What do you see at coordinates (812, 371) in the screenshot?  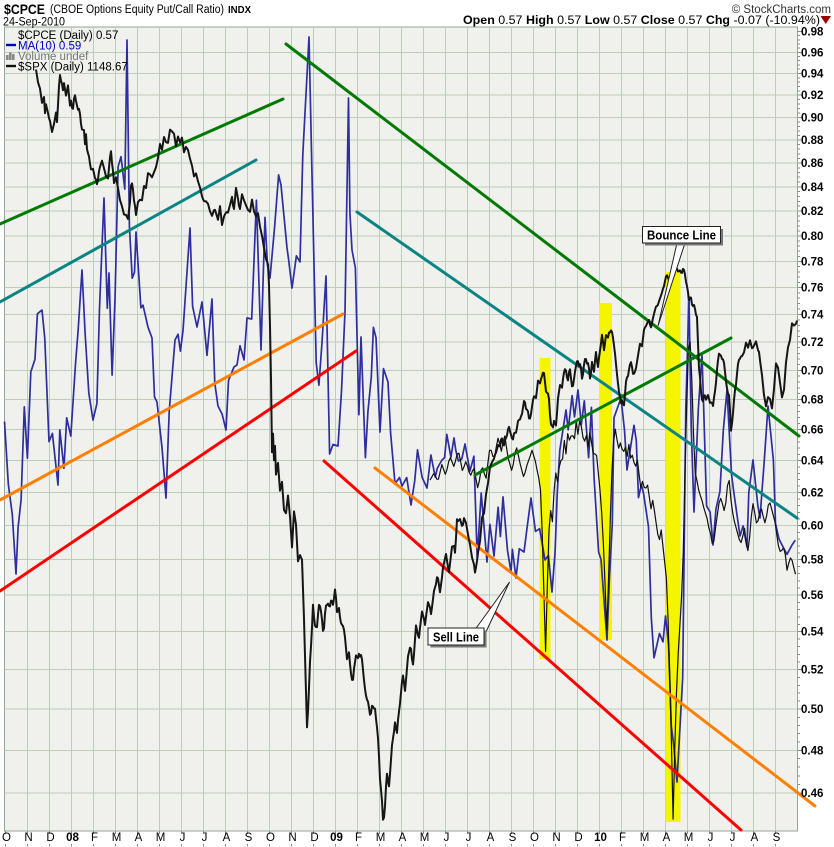 I see `svg-text: 0.70` at bounding box center [812, 371].